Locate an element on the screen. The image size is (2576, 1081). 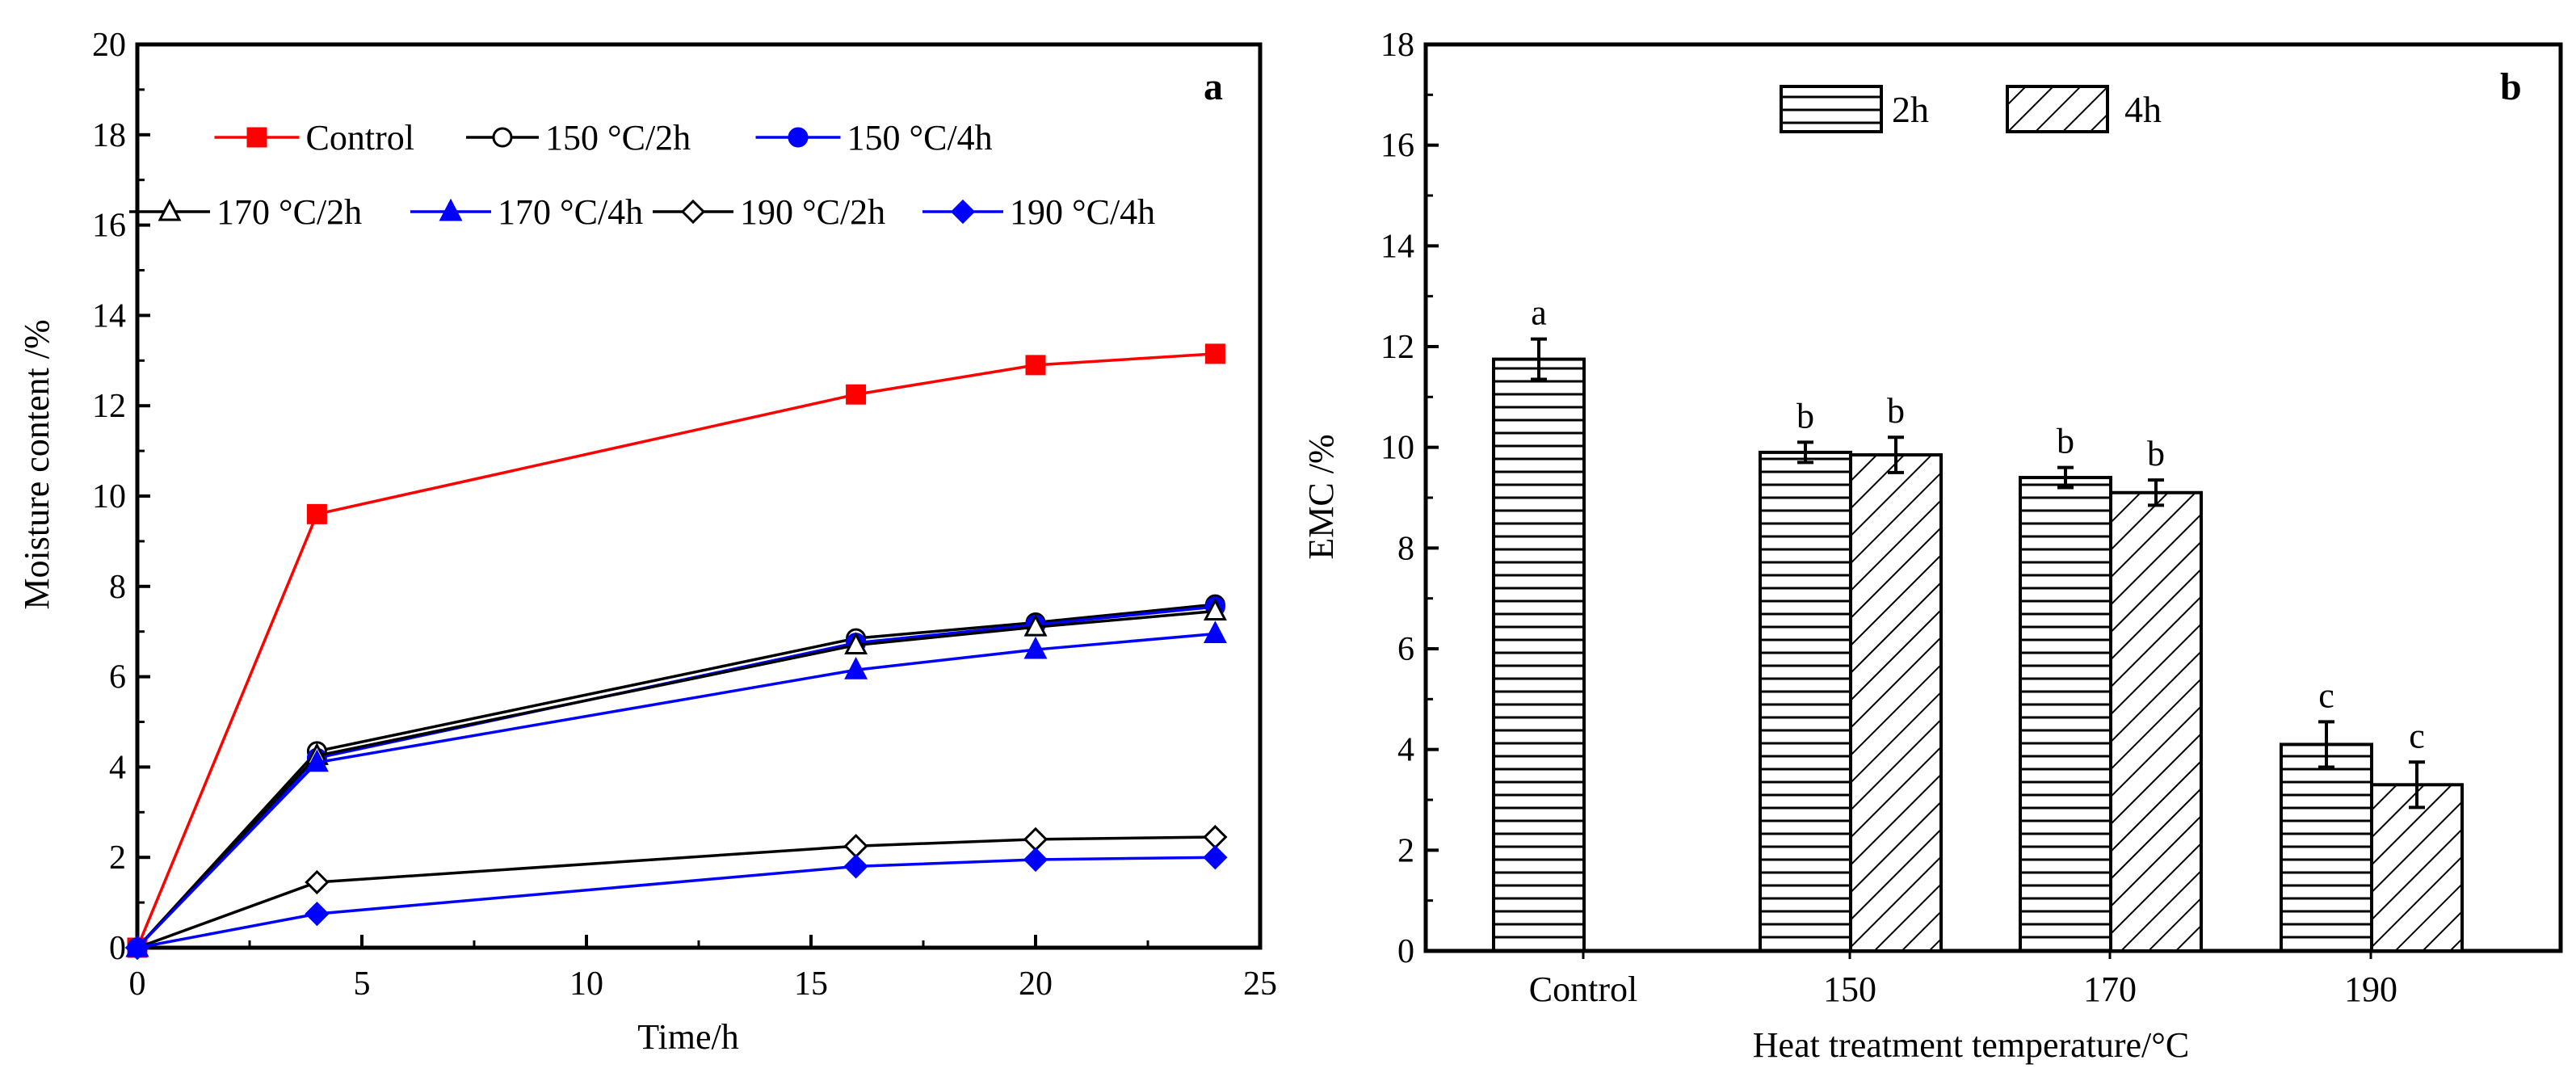
panel-a-y-axis-title: Moisture content /% is located at coordinates (37, 464).